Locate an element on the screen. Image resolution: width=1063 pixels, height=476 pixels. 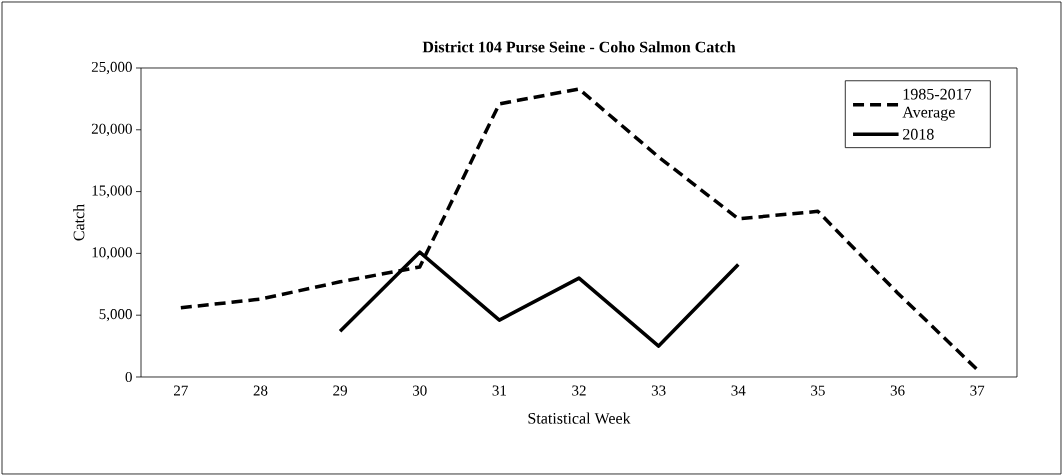
y-tick-label: 25,000 is located at coordinates (111, 68).